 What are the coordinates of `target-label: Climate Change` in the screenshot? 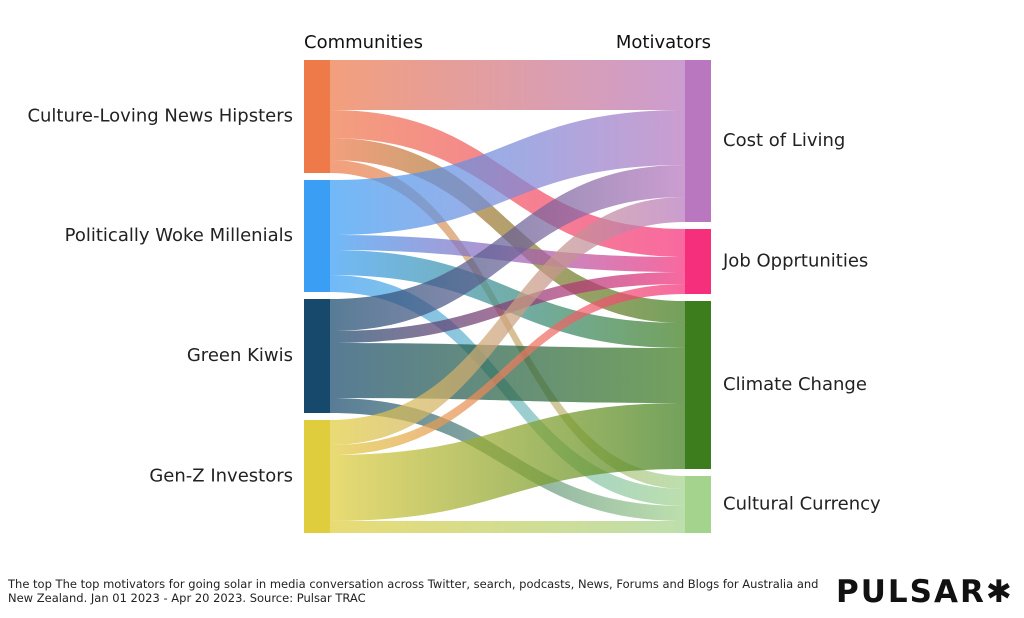 It's located at (795, 384).